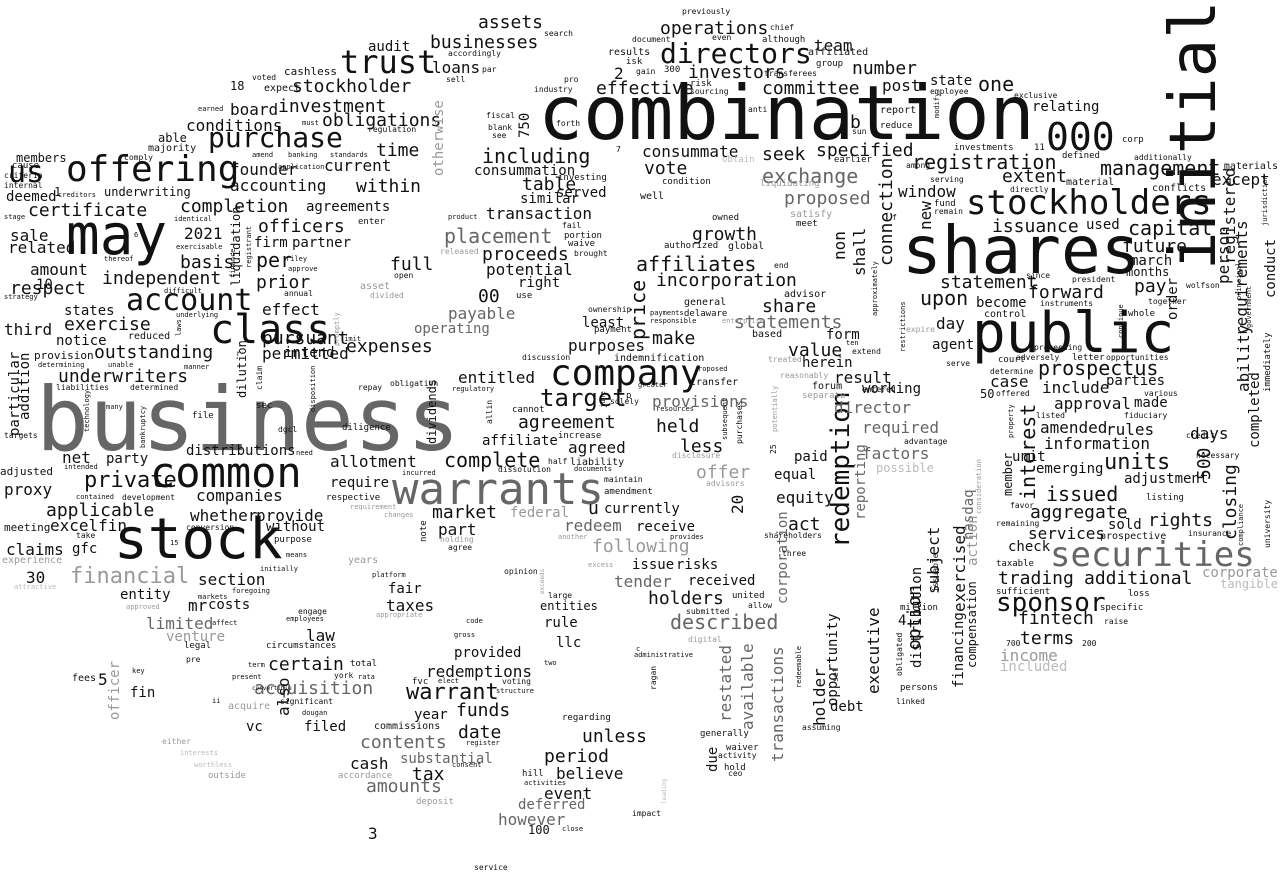 This screenshot has height=879, width=1280. I want to click on word-operations: operations, so click(714, 28).